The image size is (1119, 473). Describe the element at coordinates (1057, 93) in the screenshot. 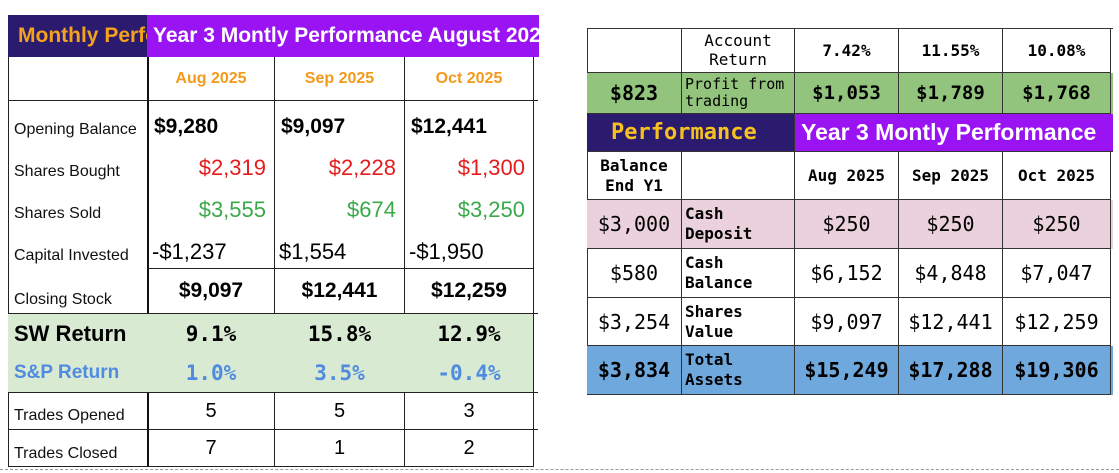

I see `value-cell: $1,768` at that location.